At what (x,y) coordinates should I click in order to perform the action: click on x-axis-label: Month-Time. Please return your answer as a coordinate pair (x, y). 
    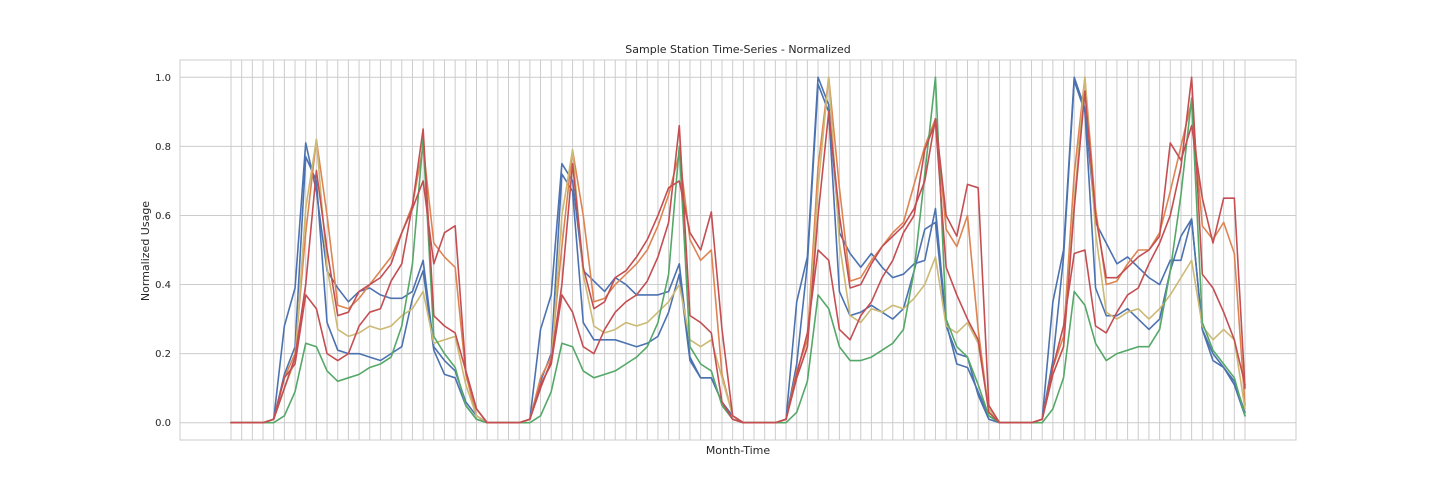
    Looking at the image, I should click on (738, 450).